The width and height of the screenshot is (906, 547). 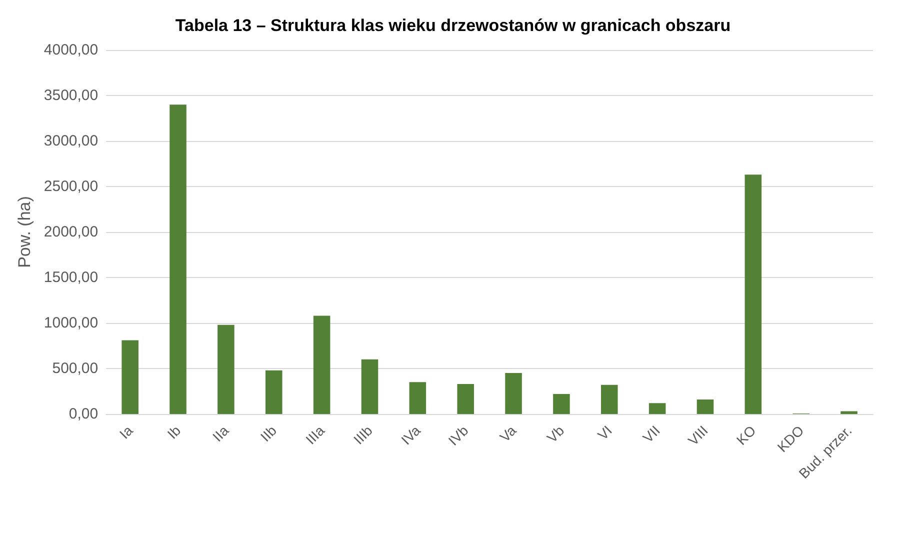 What do you see at coordinates (697, 435) in the screenshot?
I see `x-tick-label: VIII` at bounding box center [697, 435].